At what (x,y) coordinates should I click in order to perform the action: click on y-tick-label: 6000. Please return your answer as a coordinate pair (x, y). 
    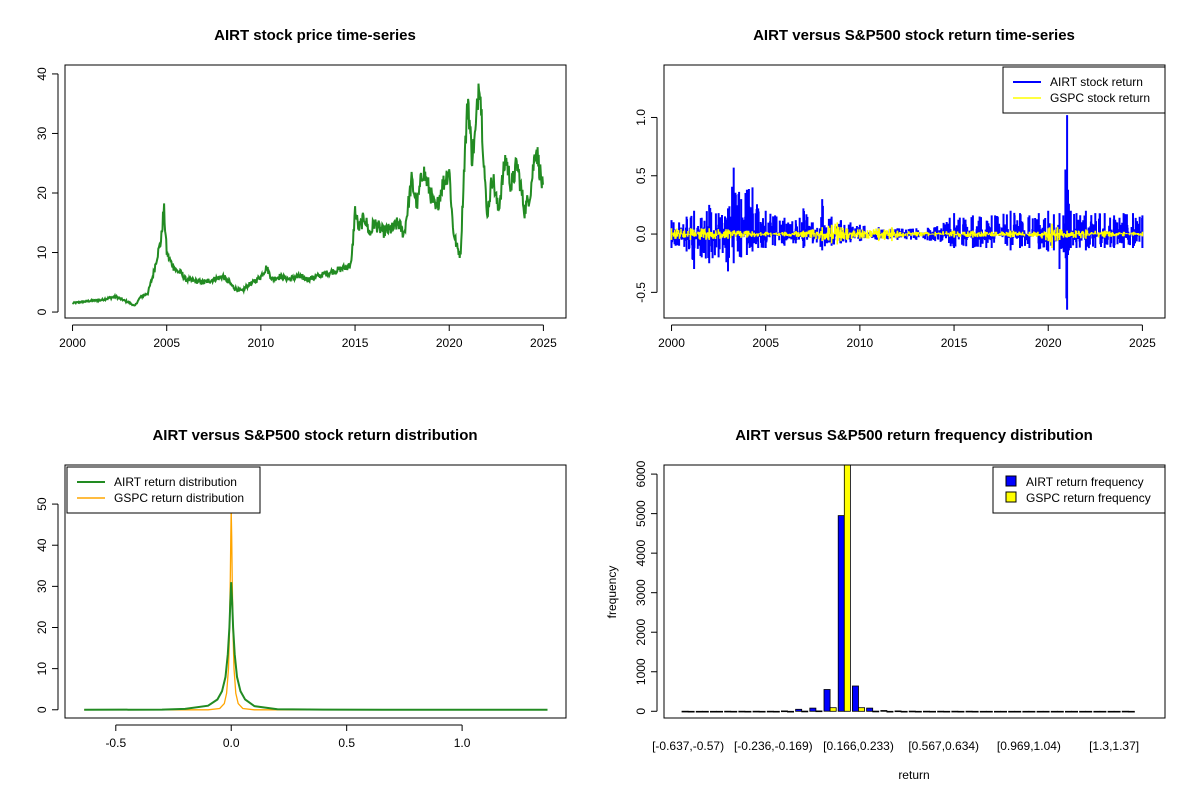
    Looking at the image, I should click on (641, 473).